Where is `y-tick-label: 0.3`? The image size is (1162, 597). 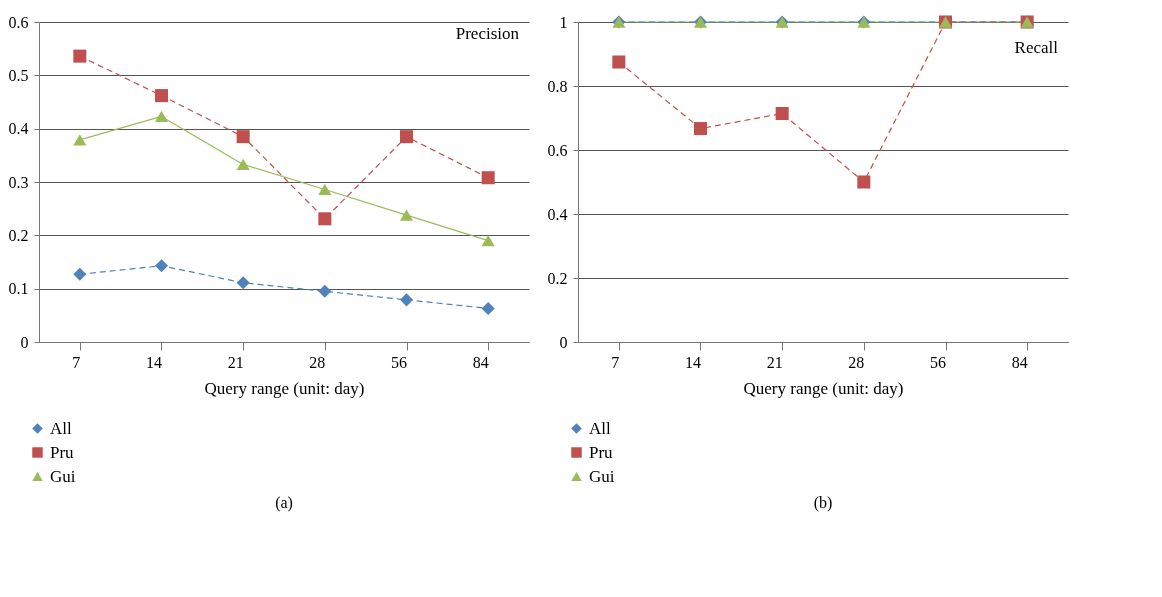 y-tick-label: 0.3 is located at coordinates (18, 182).